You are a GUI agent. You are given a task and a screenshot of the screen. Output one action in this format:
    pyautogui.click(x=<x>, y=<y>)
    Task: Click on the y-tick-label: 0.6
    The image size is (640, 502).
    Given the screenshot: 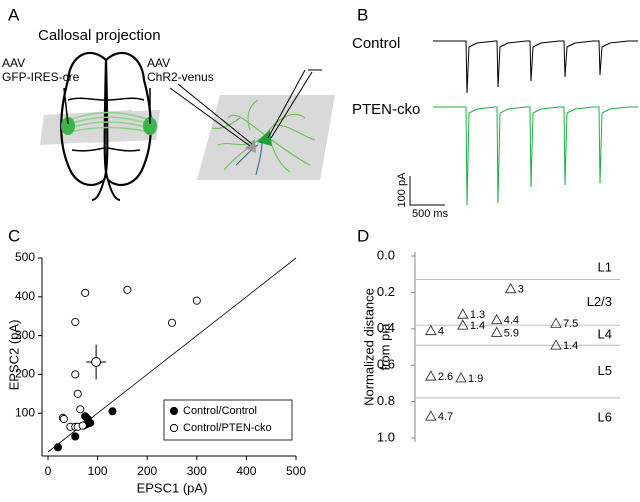 What is the action you would take?
    pyautogui.click(x=386, y=364)
    